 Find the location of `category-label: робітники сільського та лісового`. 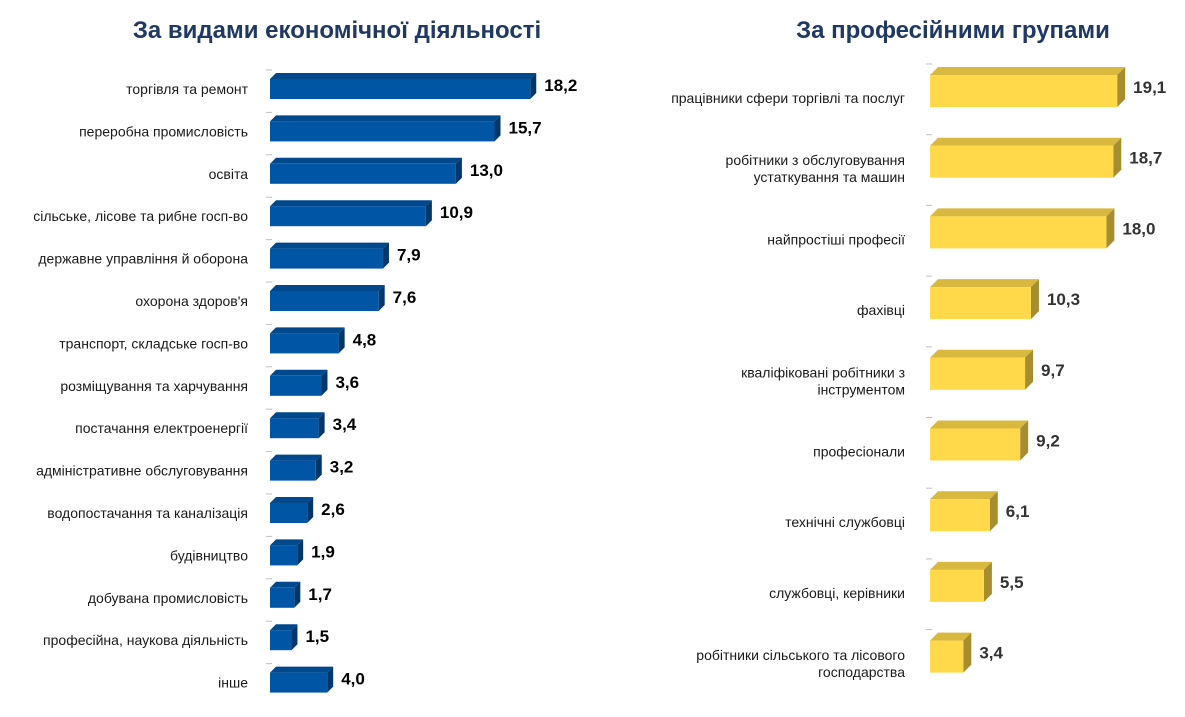

category-label: робітники сільського та лісового is located at coordinates (800, 655).